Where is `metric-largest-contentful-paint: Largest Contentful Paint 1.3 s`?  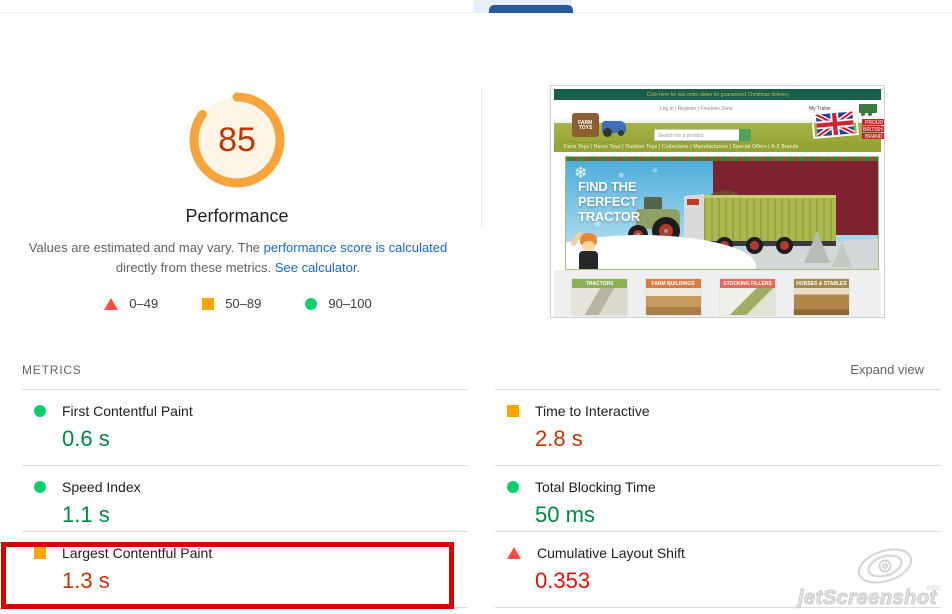
metric-largest-contentful-paint: Largest Contentful Paint 1.3 s is located at coordinates (245, 570).